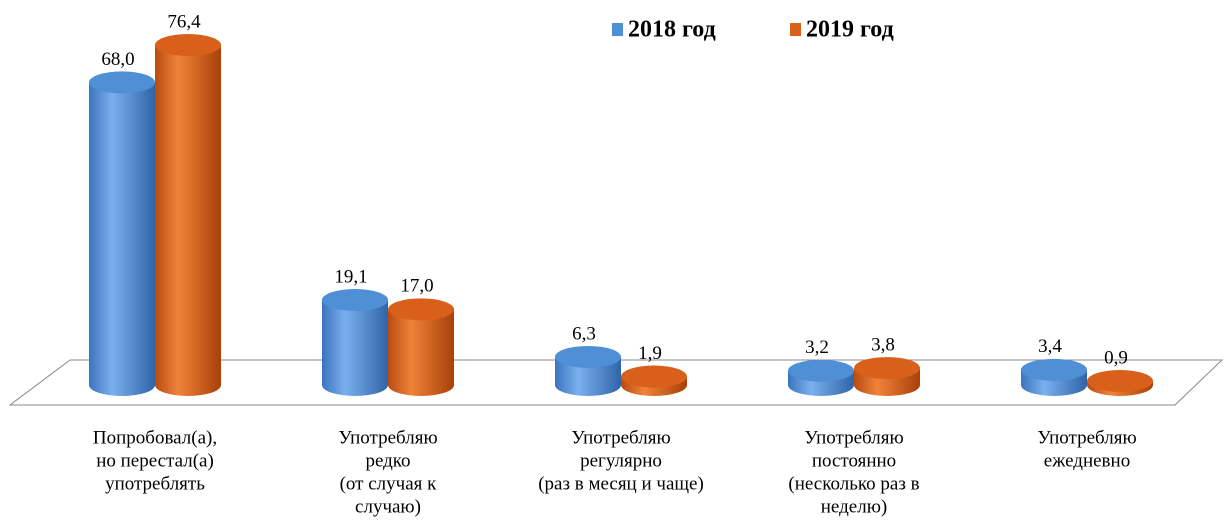 This screenshot has height=524, width=1224. I want to click on x-tick-label: ежедневно, so click(1087, 460).